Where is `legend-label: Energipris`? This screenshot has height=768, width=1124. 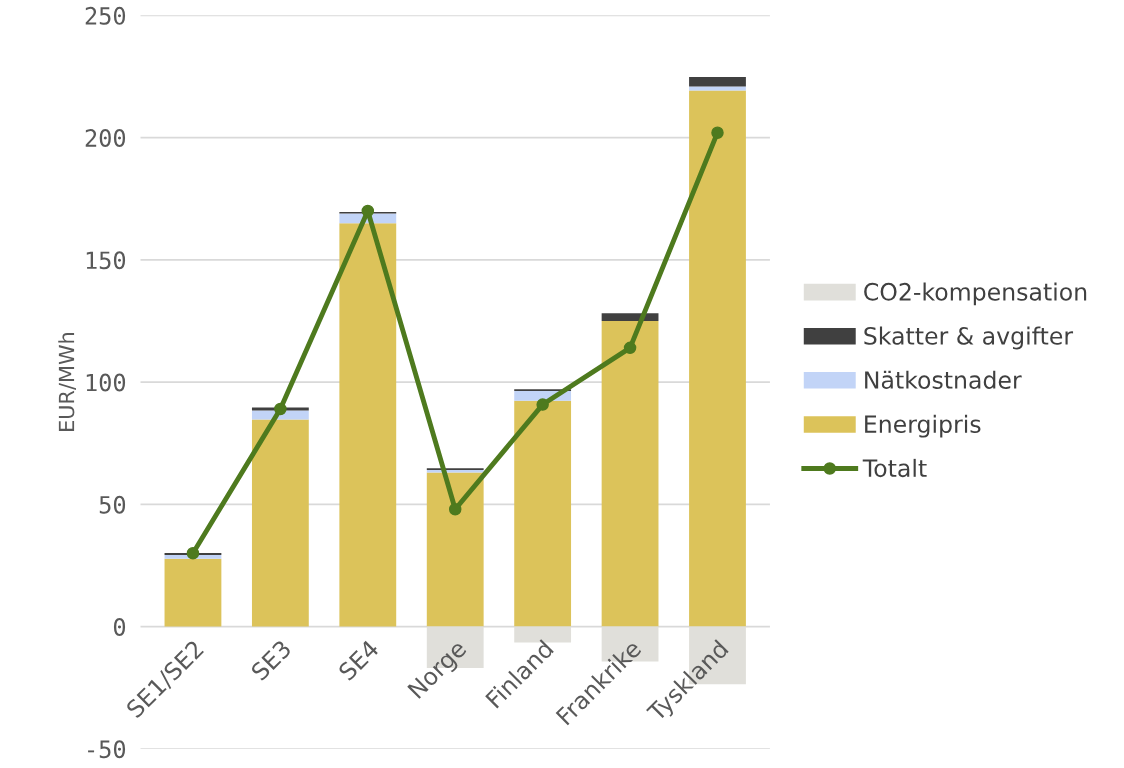
legend-label: Energipris is located at coordinates (923, 426).